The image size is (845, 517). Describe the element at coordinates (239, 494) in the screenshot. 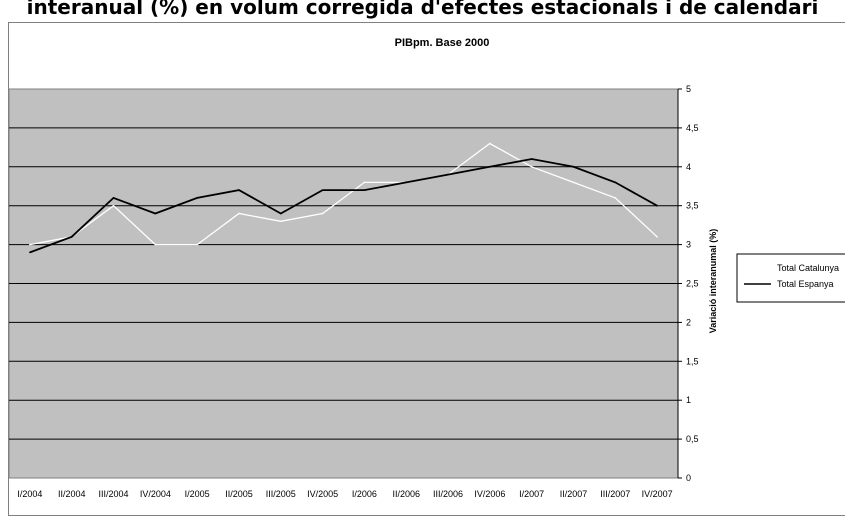

I see `x-tick-label: II/2005` at that location.